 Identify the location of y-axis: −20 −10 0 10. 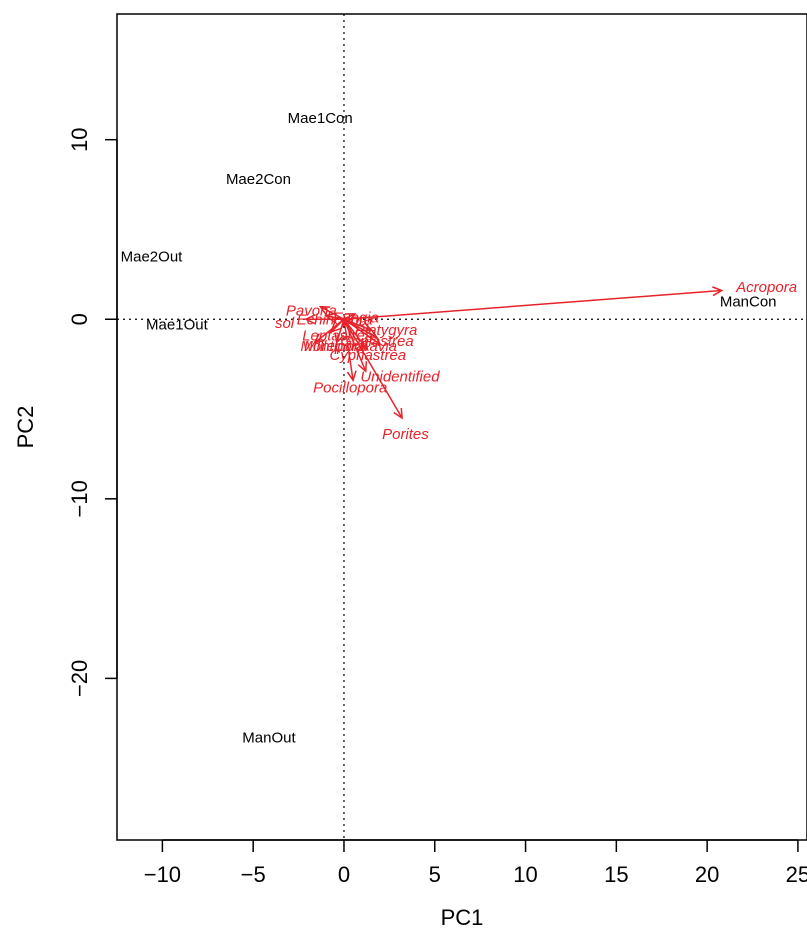
(92, 412).